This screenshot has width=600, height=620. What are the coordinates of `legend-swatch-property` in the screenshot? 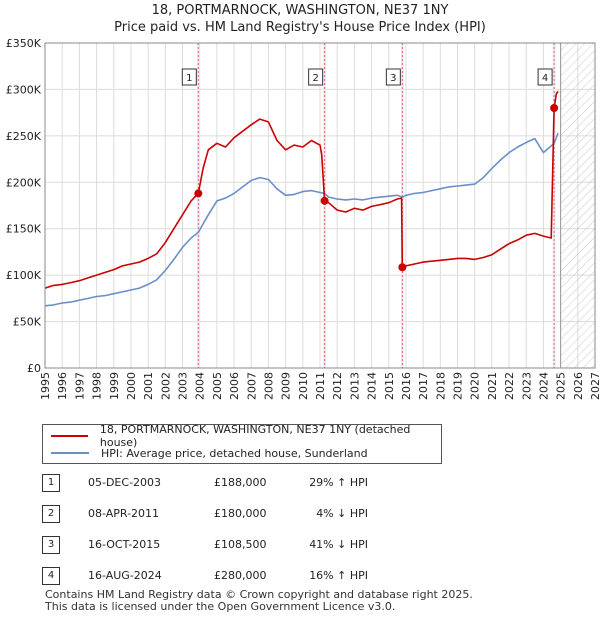 It's located at (69, 436).